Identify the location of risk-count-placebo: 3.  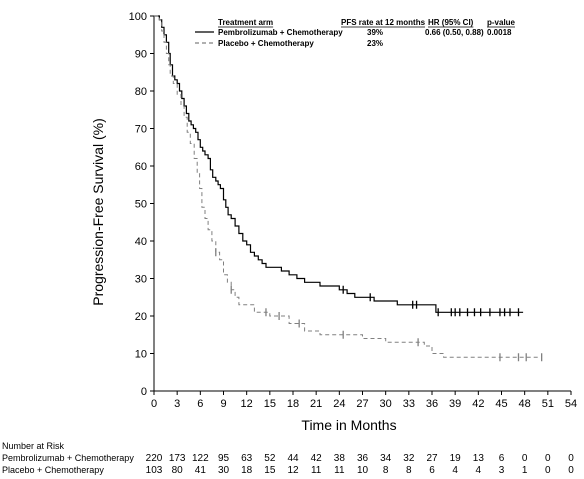
(502, 470).